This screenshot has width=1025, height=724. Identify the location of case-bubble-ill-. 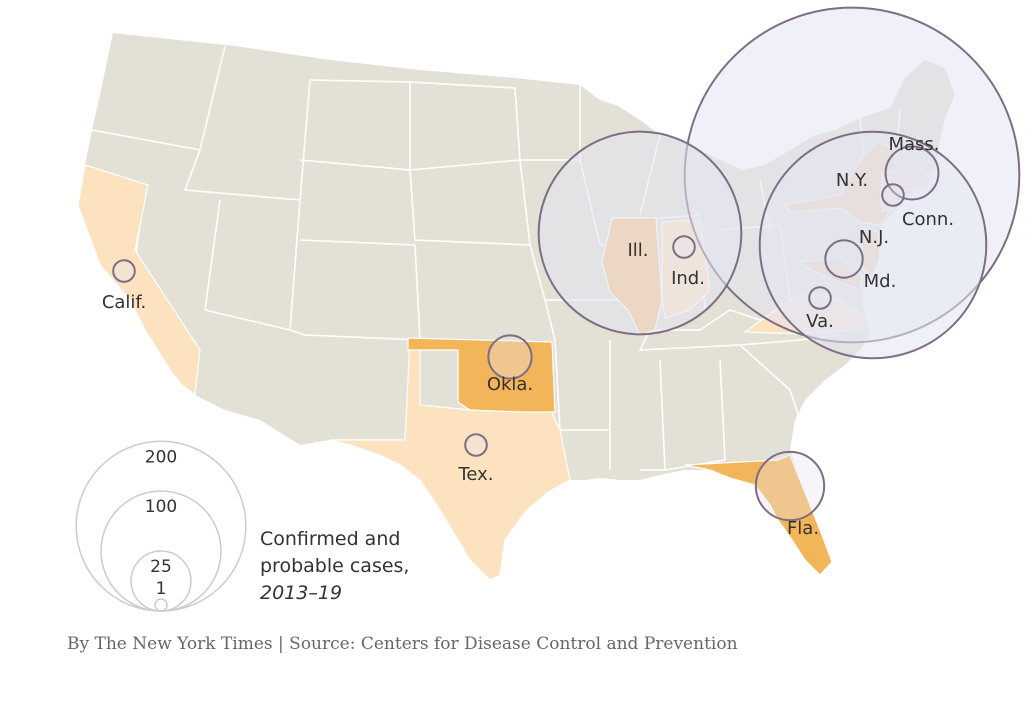
(640, 233).